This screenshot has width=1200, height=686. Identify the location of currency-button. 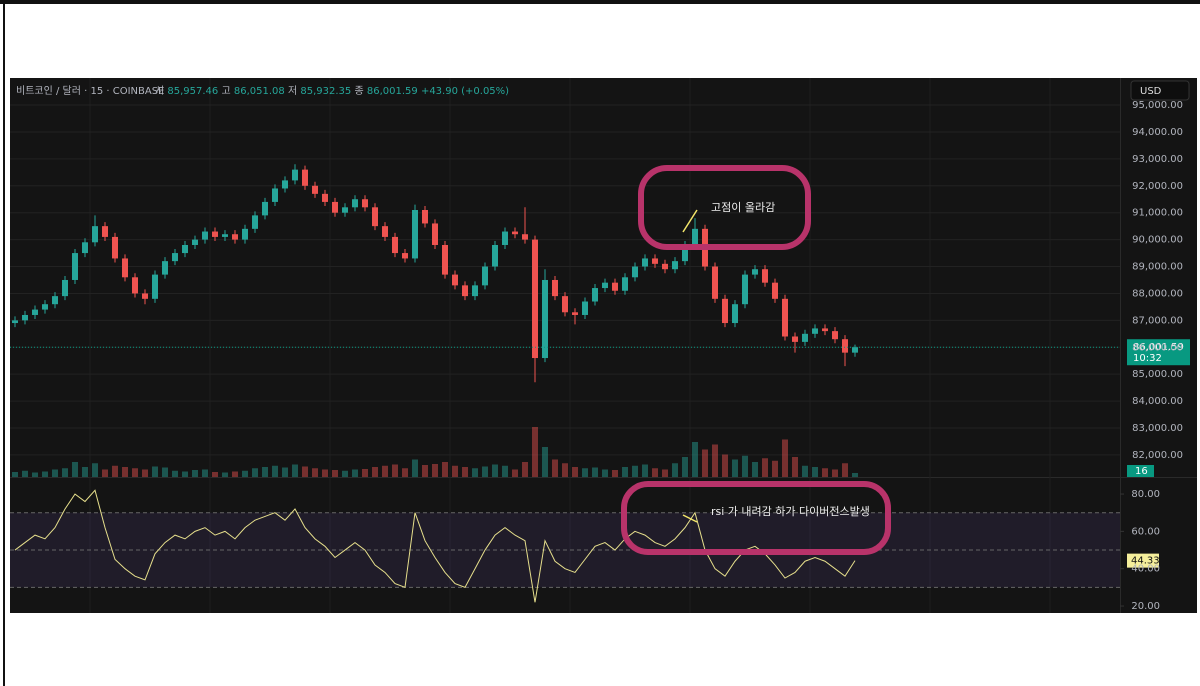
(1160, 90).